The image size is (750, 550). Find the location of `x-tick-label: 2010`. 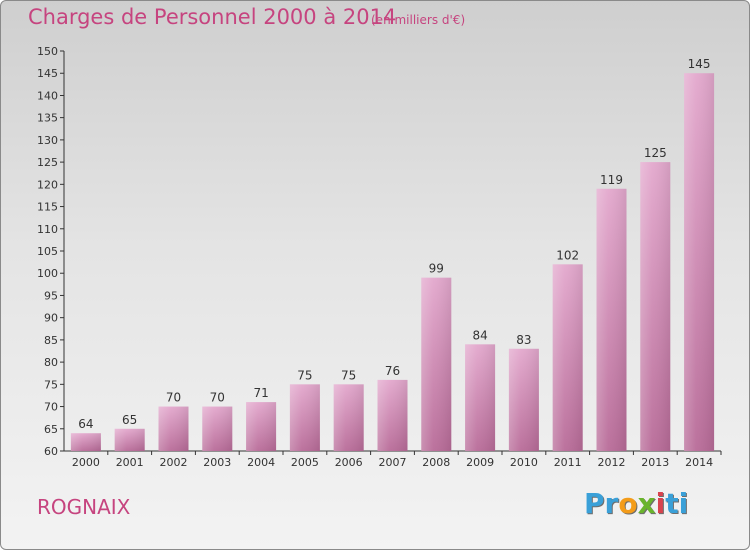

x-tick-label: 2010 is located at coordinates (524, 462).